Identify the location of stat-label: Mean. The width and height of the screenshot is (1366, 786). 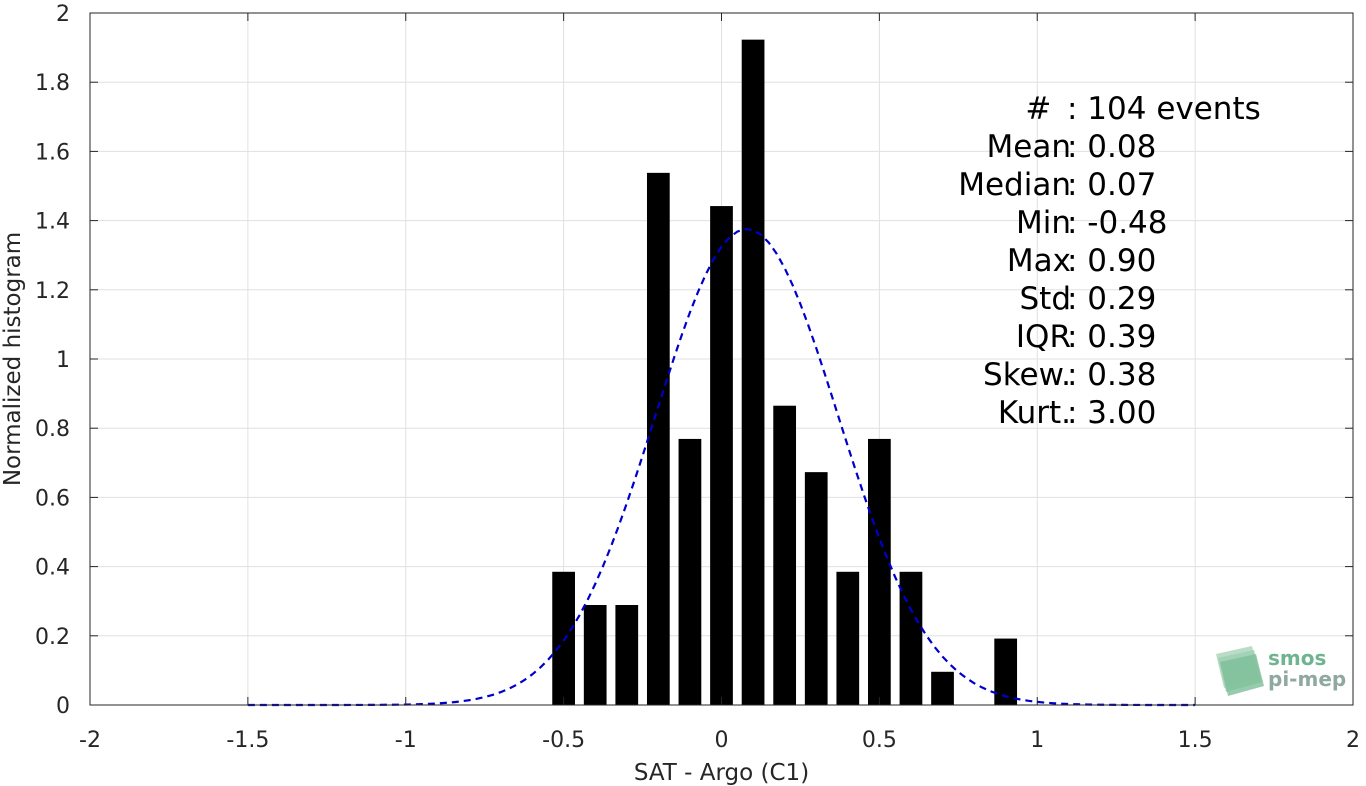
(1028, 147).